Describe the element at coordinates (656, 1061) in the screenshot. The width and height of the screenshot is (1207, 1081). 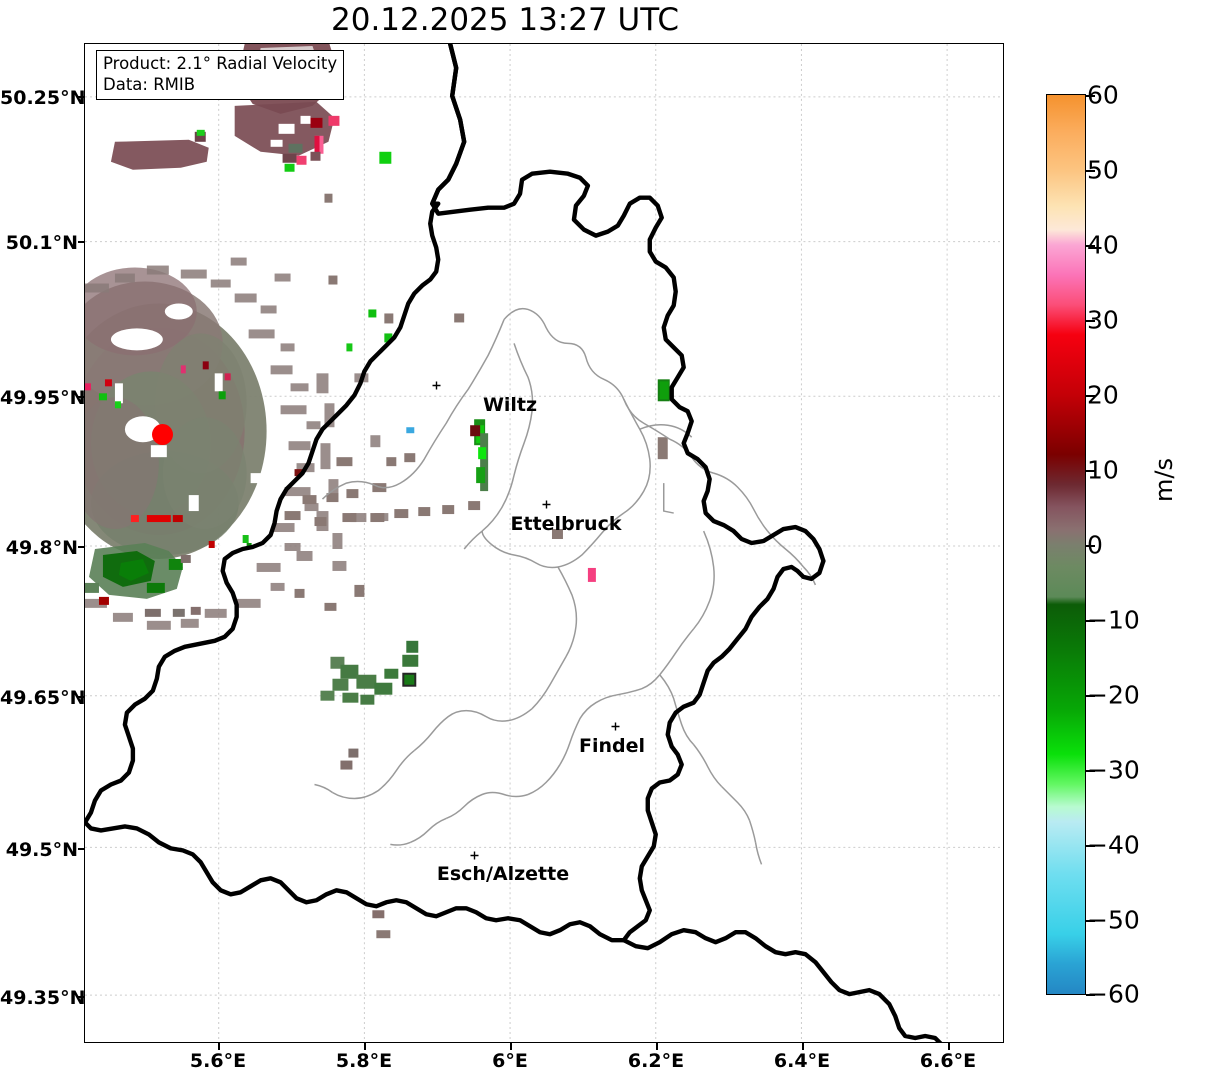
I see `x-tick-label-3: 6.2°E` at that location.